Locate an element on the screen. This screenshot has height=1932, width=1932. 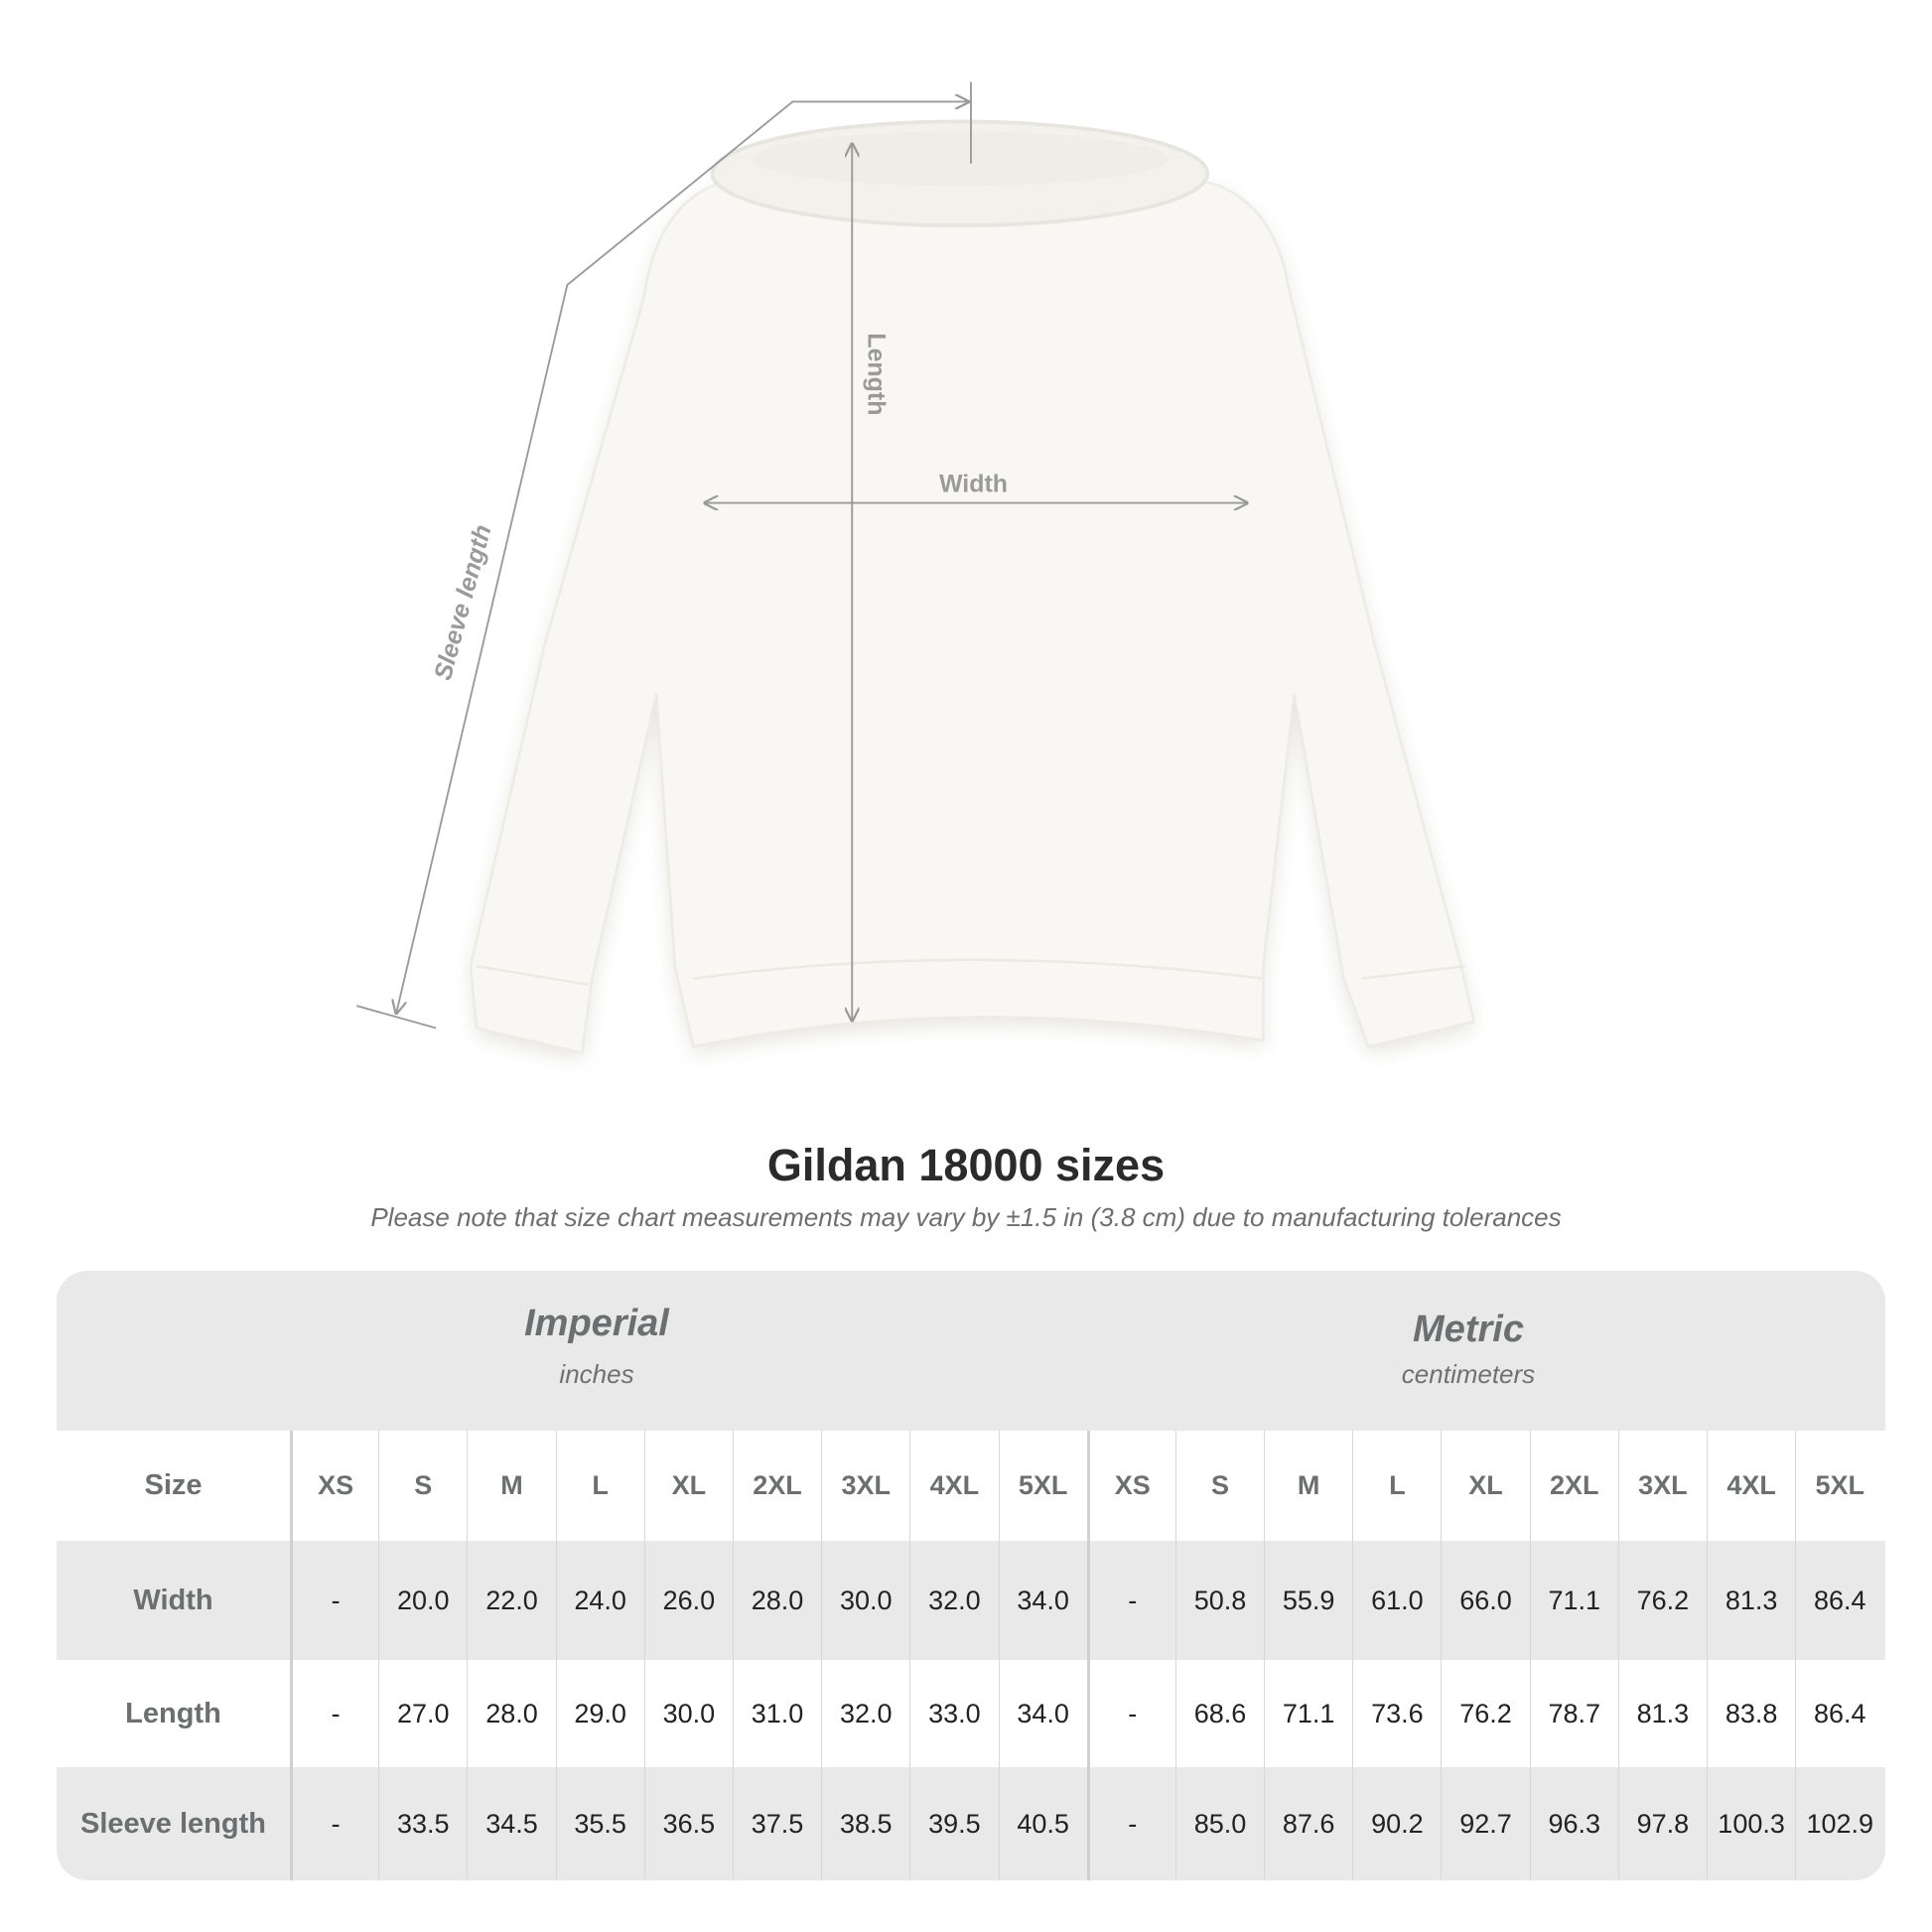
table-cell: 34.5 is located at coordinates (511, 1823).